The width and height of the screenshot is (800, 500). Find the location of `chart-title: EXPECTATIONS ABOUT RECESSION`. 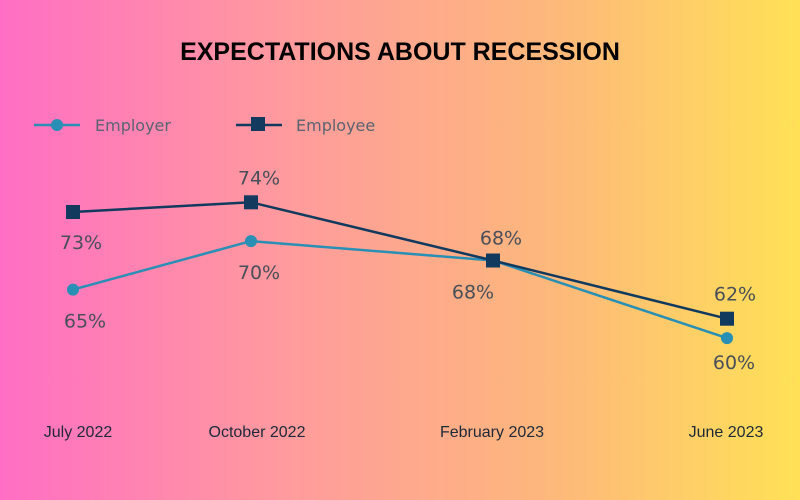

chart-title: EXPECTATIONS ABOUT RECESSION is located at coordinates (400, 52).